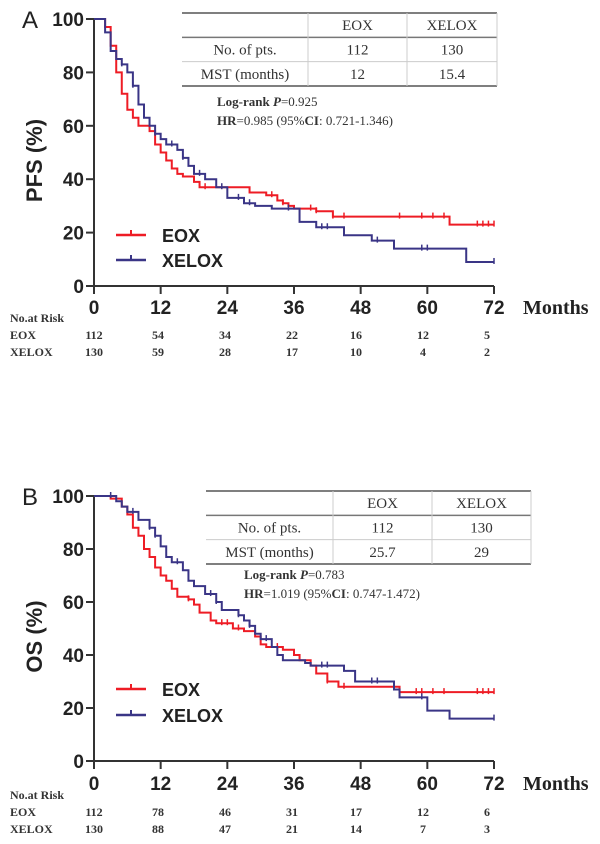 The image size is (600, 844). I want to click on table-cell: 29, so click(481, 553).